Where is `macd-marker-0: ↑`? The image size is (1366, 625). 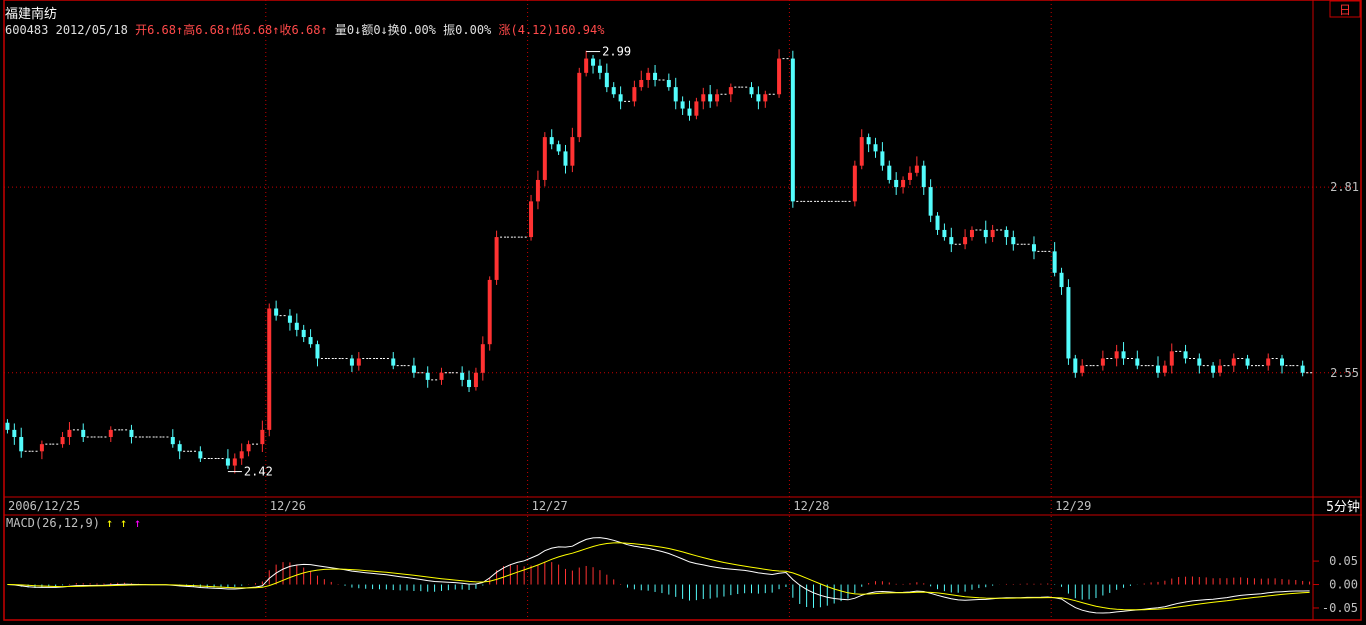 macd-marker-0: ↑ is located at coordinates (109, 523).